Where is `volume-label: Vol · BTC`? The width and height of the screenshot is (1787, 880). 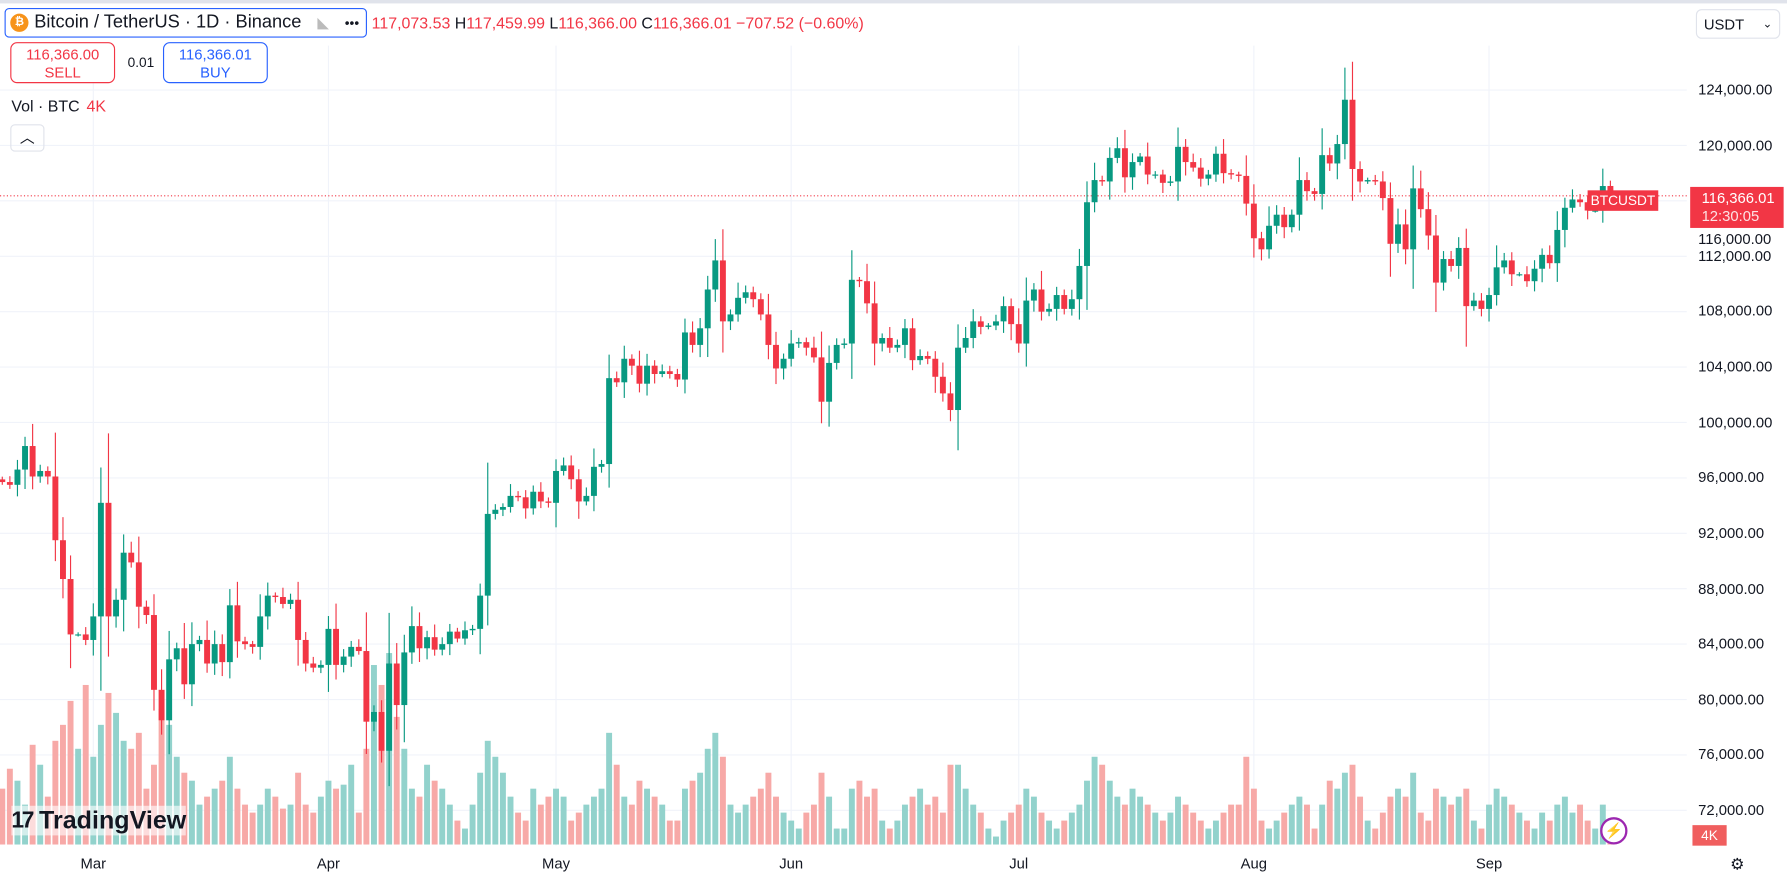
volume-label: Vol · BTC is located at coordinates (45, 106).